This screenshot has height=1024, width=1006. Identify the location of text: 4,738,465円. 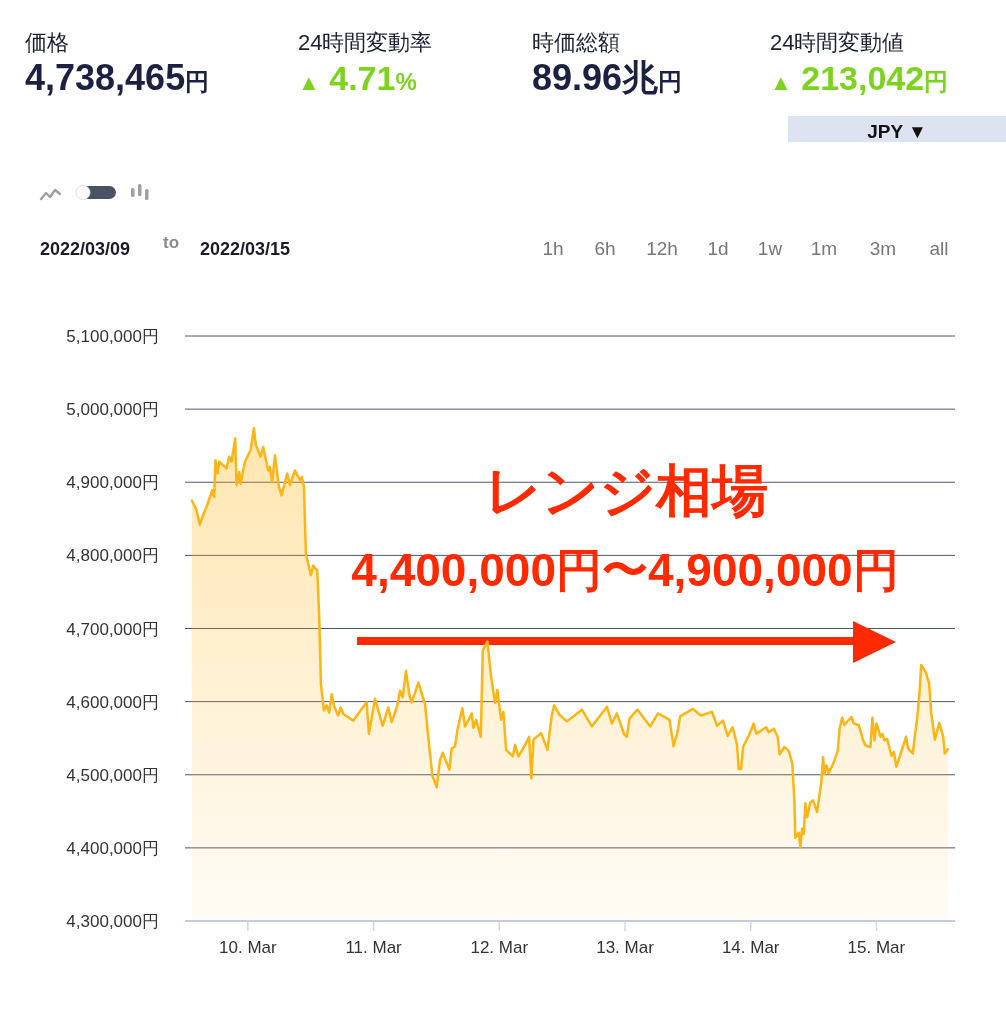
(117, 77).